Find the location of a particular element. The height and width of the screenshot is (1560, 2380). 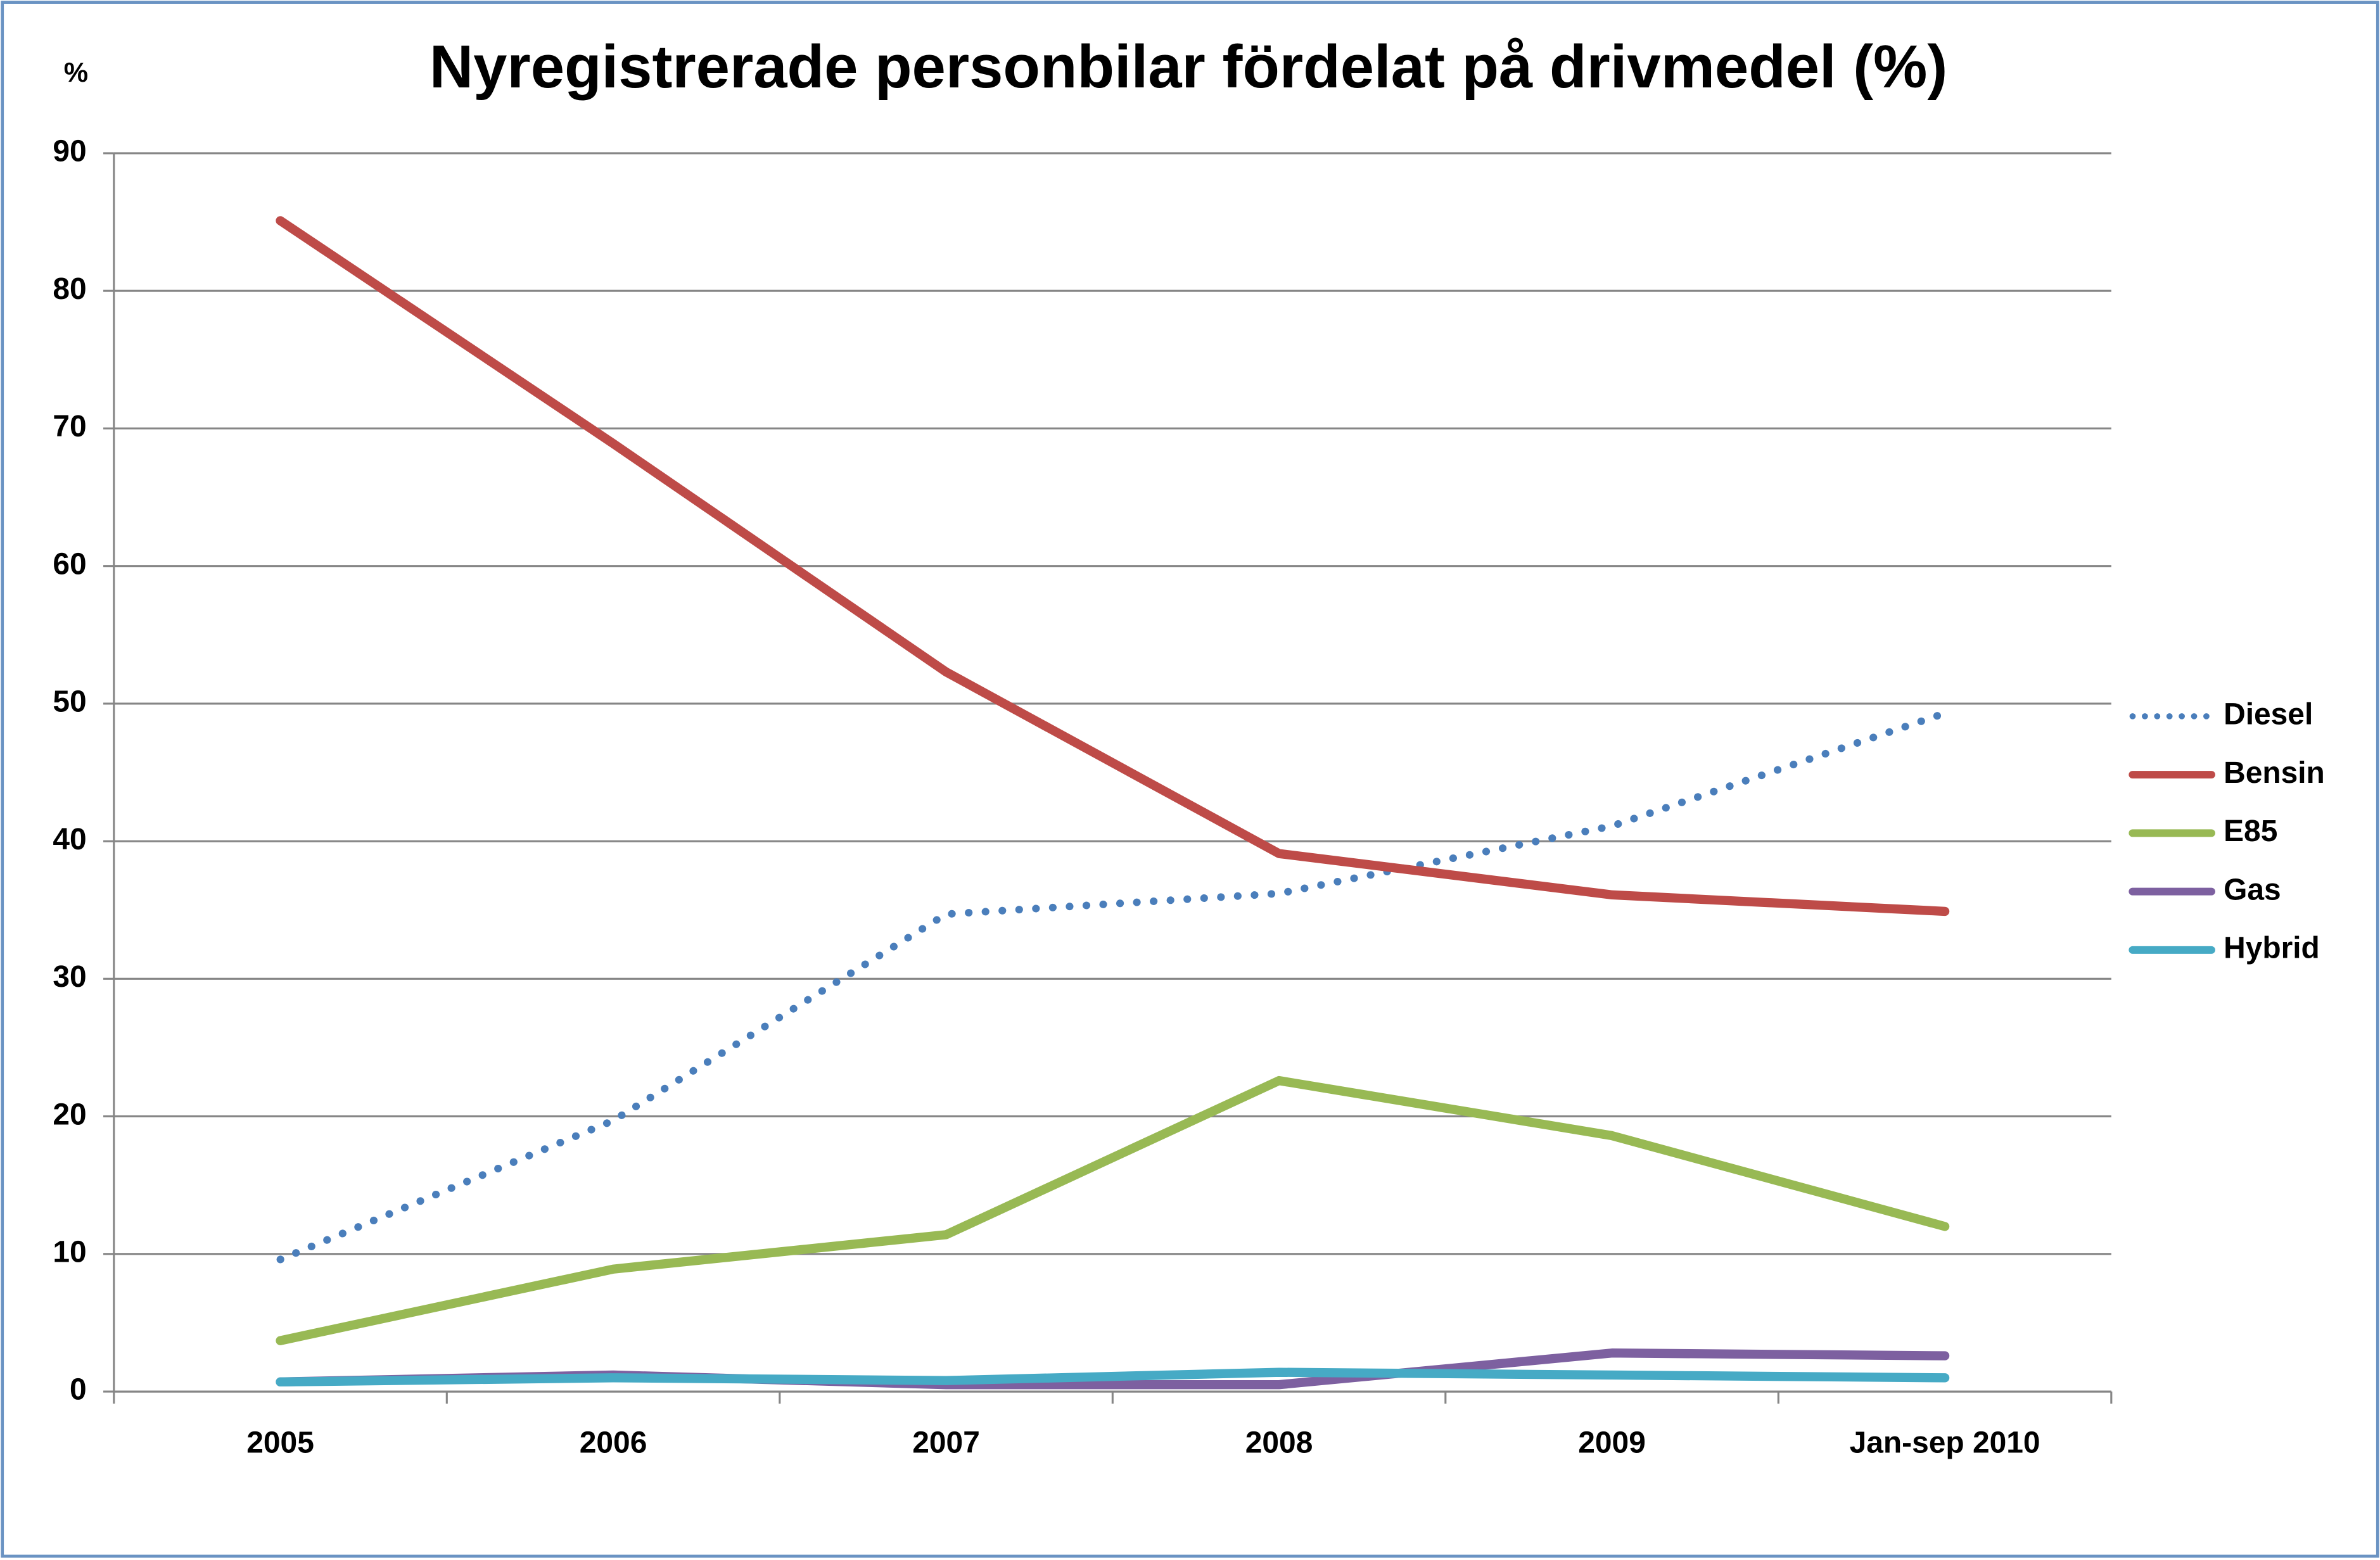

y-tick-label: 10 is located at coordinates (69, 1252).